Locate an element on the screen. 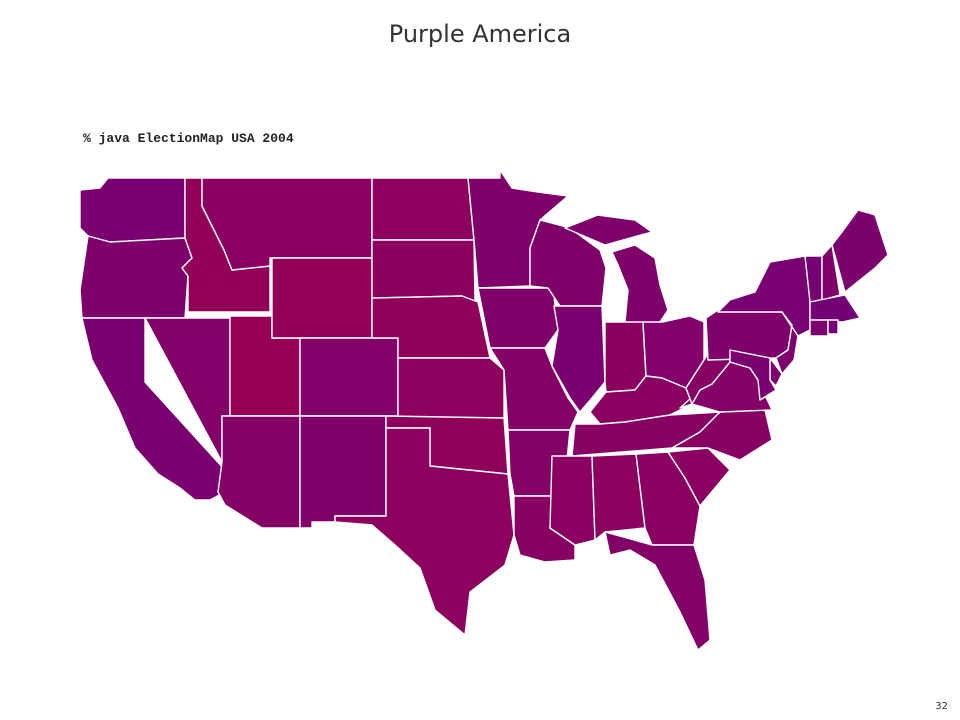 The height and width of the screenshot is (720, 960). state-ms is located at coordinates (572, 500).